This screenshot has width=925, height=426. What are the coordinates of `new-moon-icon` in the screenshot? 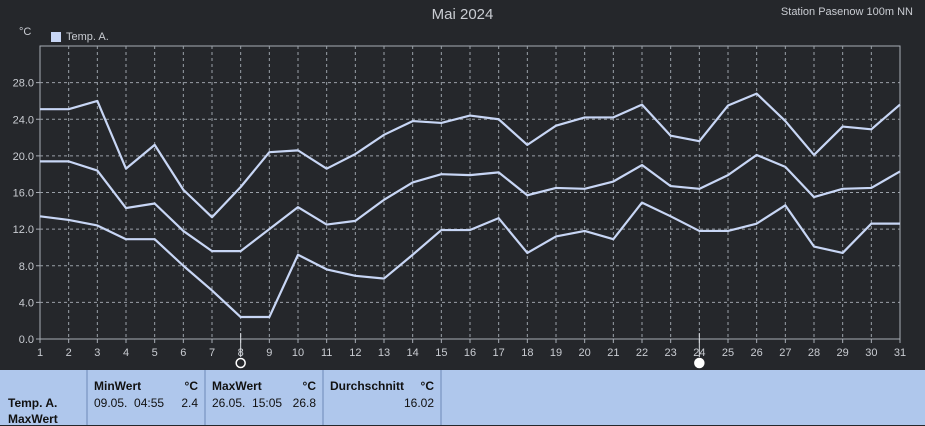 It's located at (240, 363).